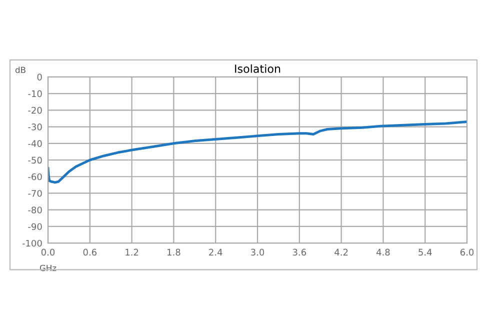  I want to click on y-tick-label: -10, so click(35, 94).